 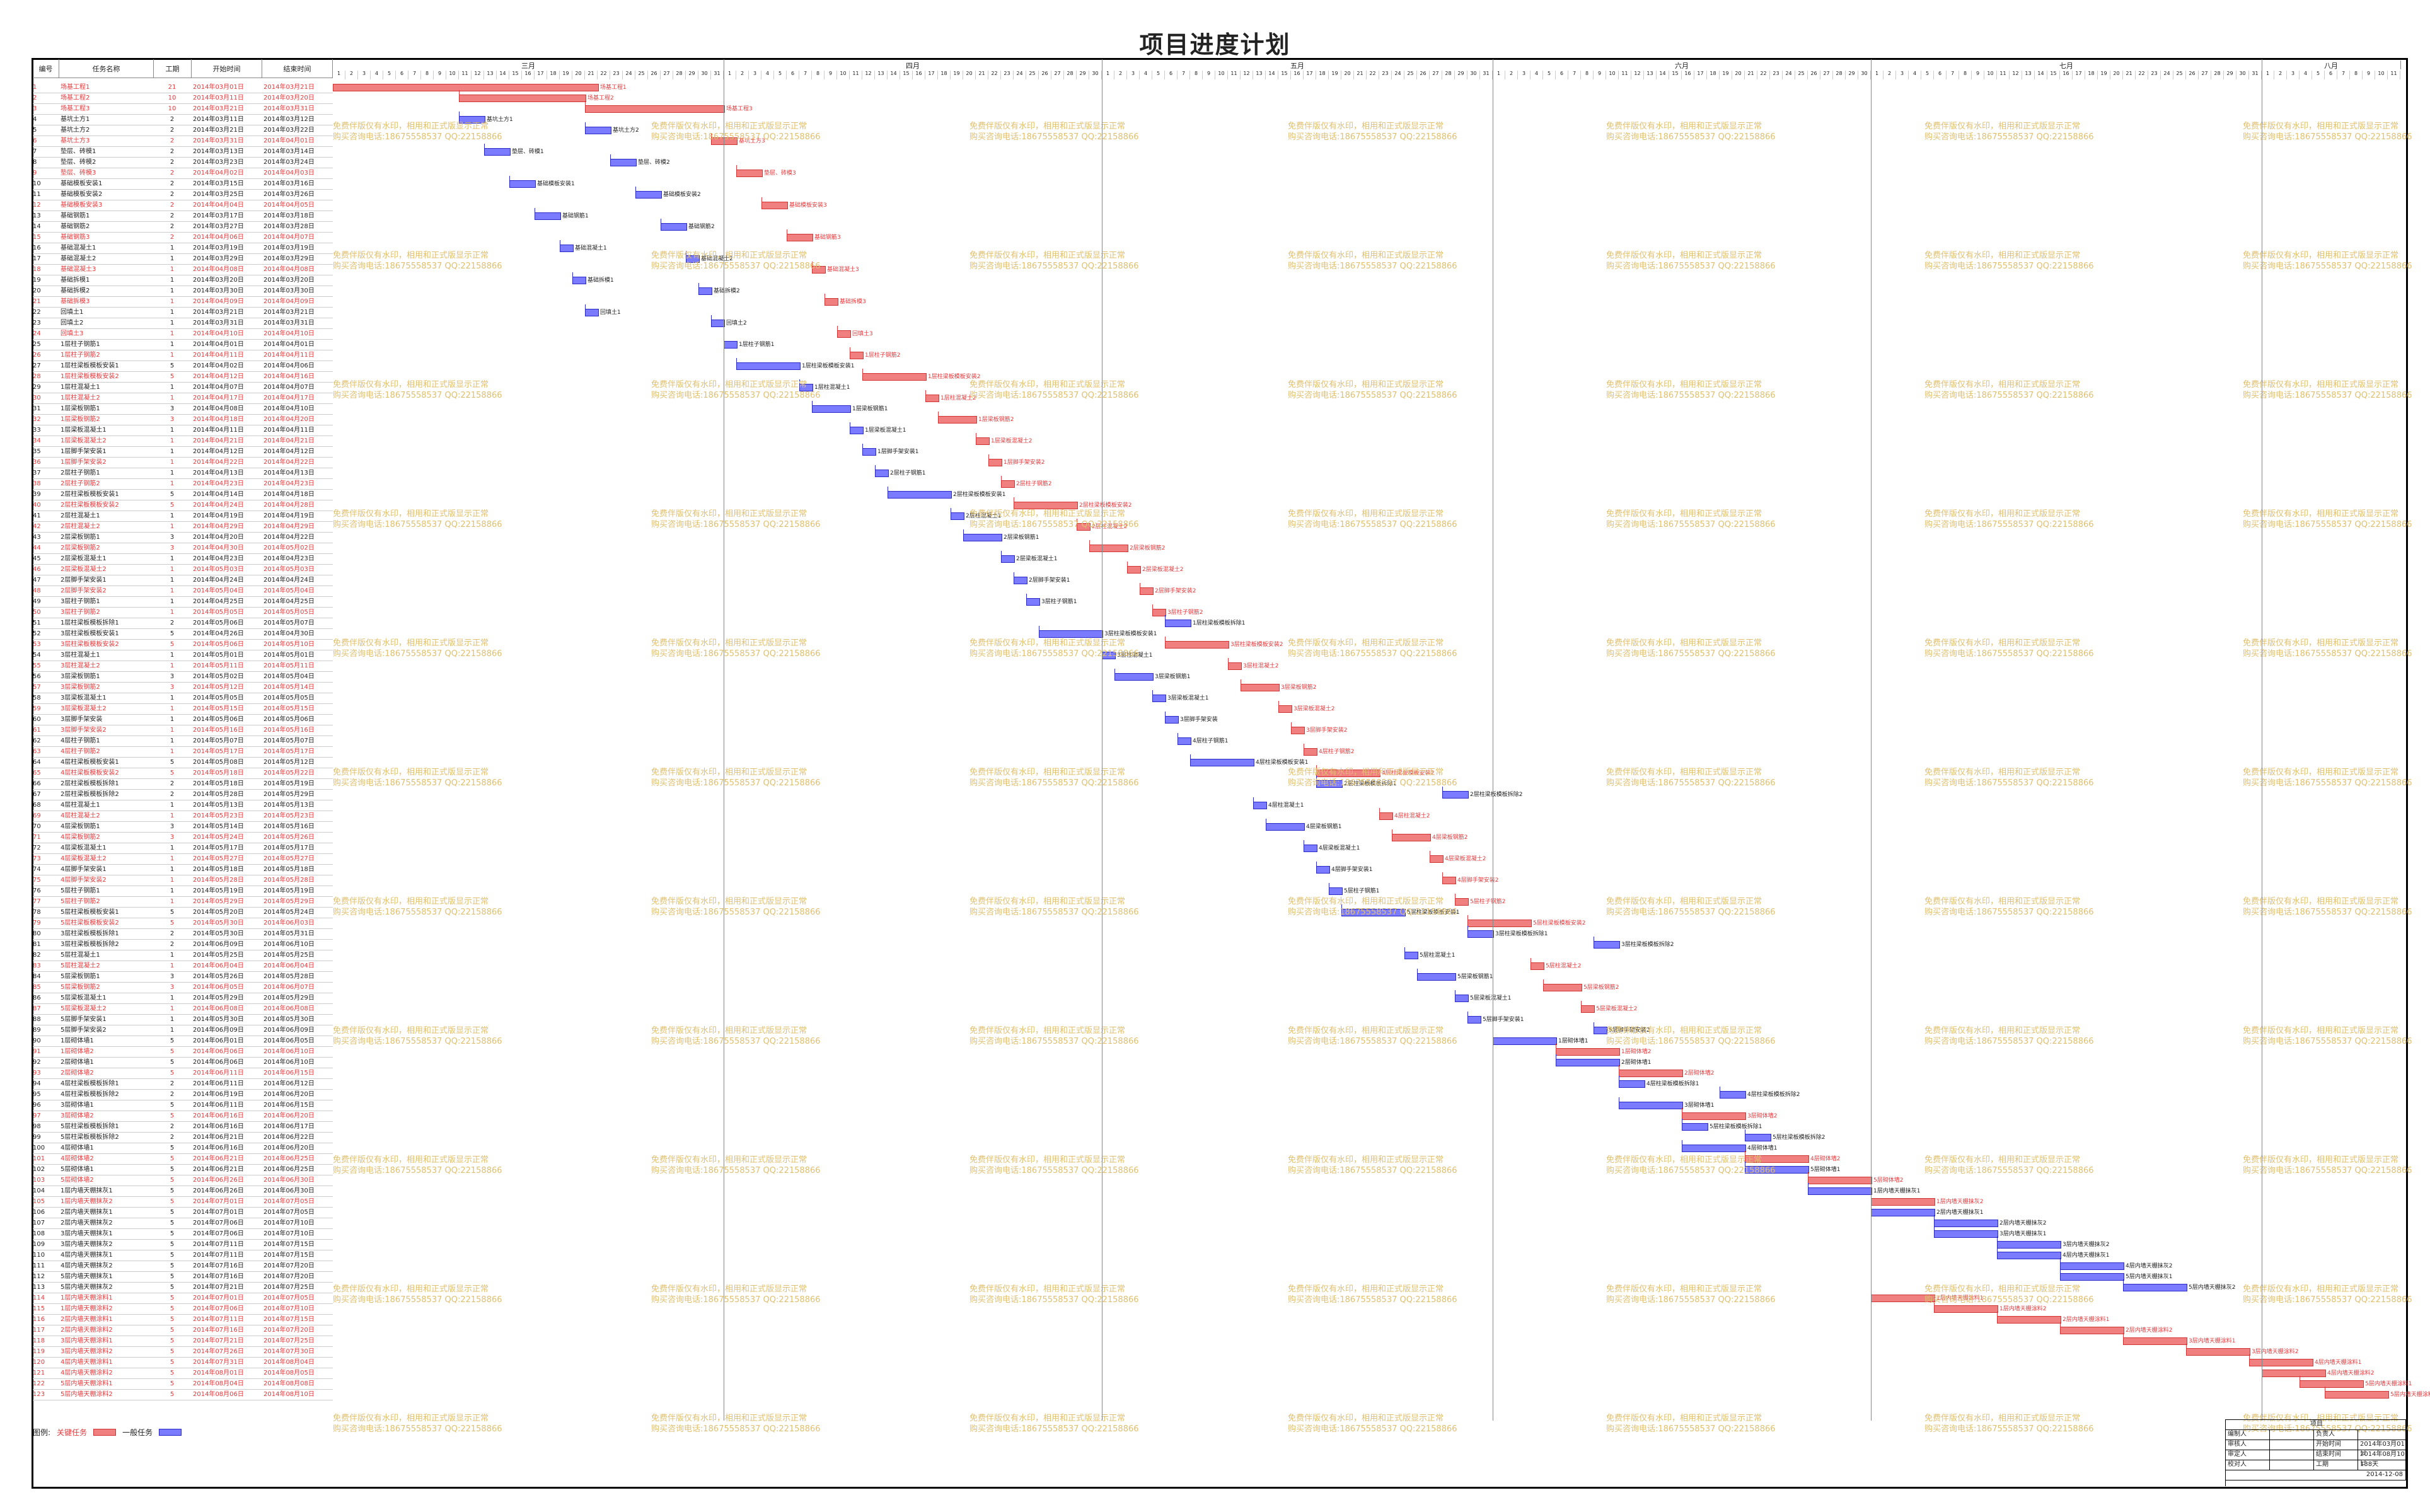 I want to click on task-name: 2层柱混凝土2, so click(x=80, y=526).